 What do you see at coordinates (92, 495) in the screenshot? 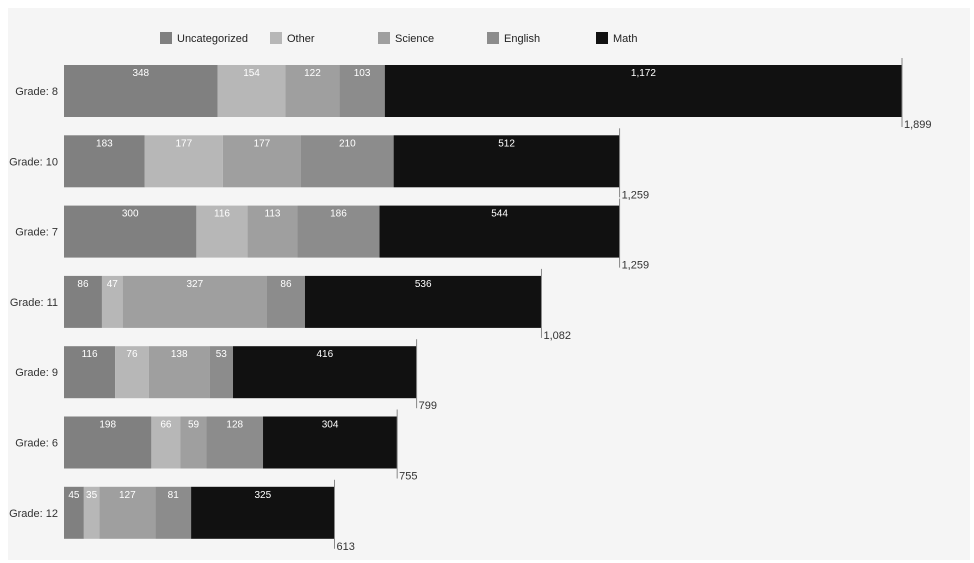
I see `segment-value-label: 35` at bounding box center [92, 495].